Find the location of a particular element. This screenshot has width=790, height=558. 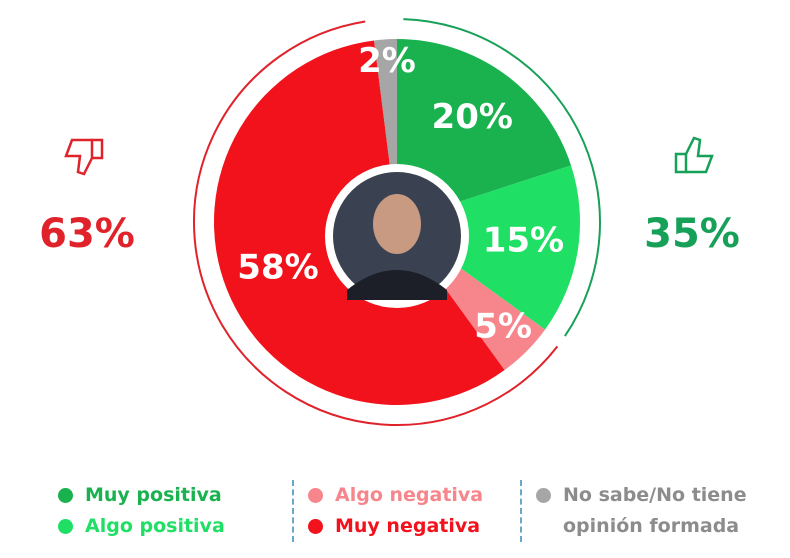

legend-item: No sabe/No tiene opinión formada is located at coordinates (656, 511).